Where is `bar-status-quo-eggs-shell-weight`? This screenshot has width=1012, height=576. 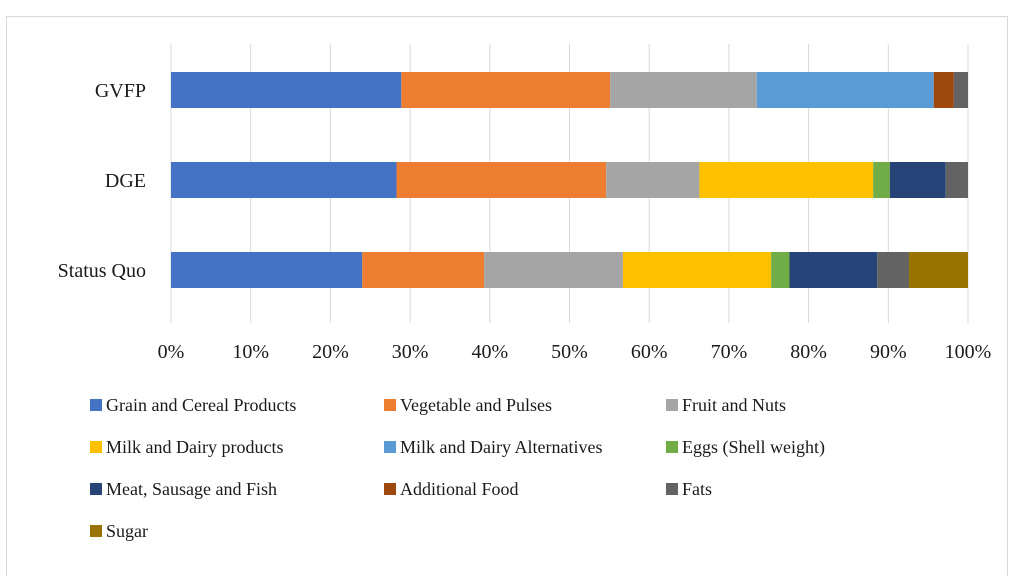
bar-status-quo-eggs-shell-weight is located at coordinates (780, 270).